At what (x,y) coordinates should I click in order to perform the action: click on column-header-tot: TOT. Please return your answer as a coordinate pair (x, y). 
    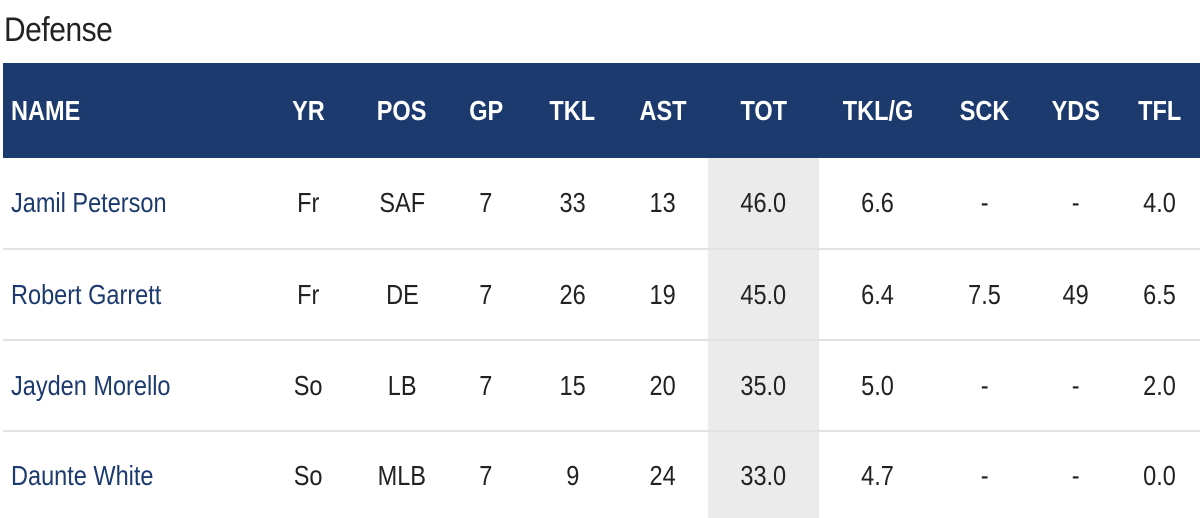
    Looking at the image, I should click on (763, 110).